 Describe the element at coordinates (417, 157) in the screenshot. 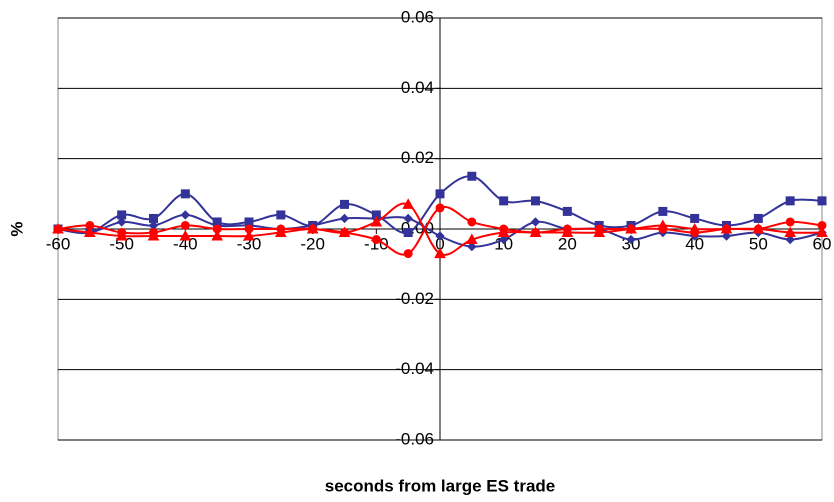

I see `y-tick-label: 0.02` at that location.